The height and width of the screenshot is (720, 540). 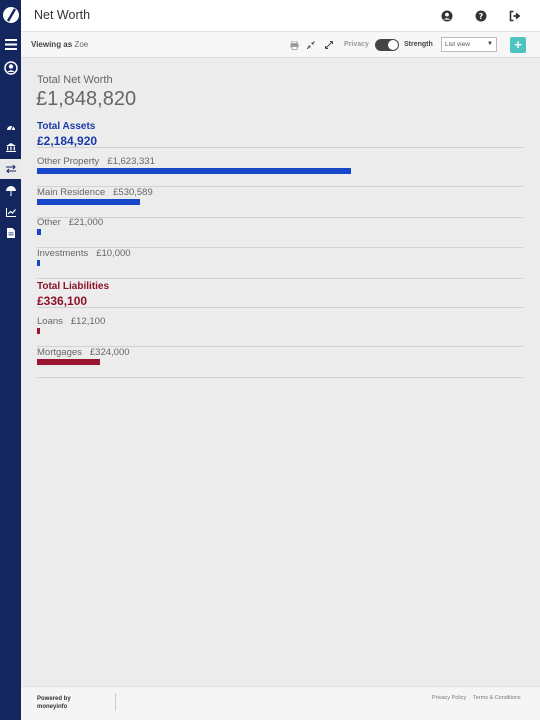 I want to click on liability-name: Loans, so click(x=50, y=321).